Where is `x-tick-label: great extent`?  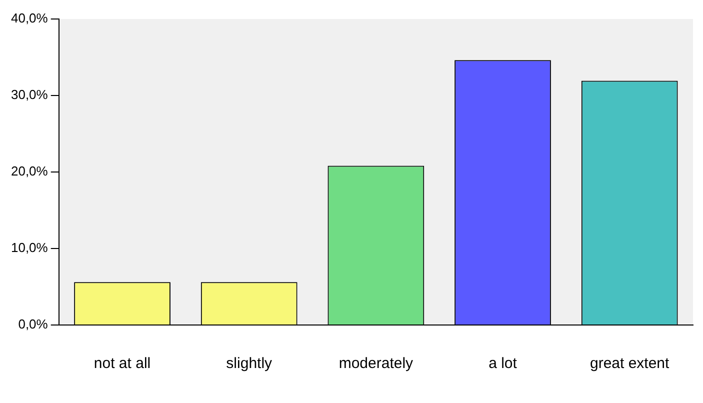 x-tick-label: great extent is located at coordinates (630, 363).